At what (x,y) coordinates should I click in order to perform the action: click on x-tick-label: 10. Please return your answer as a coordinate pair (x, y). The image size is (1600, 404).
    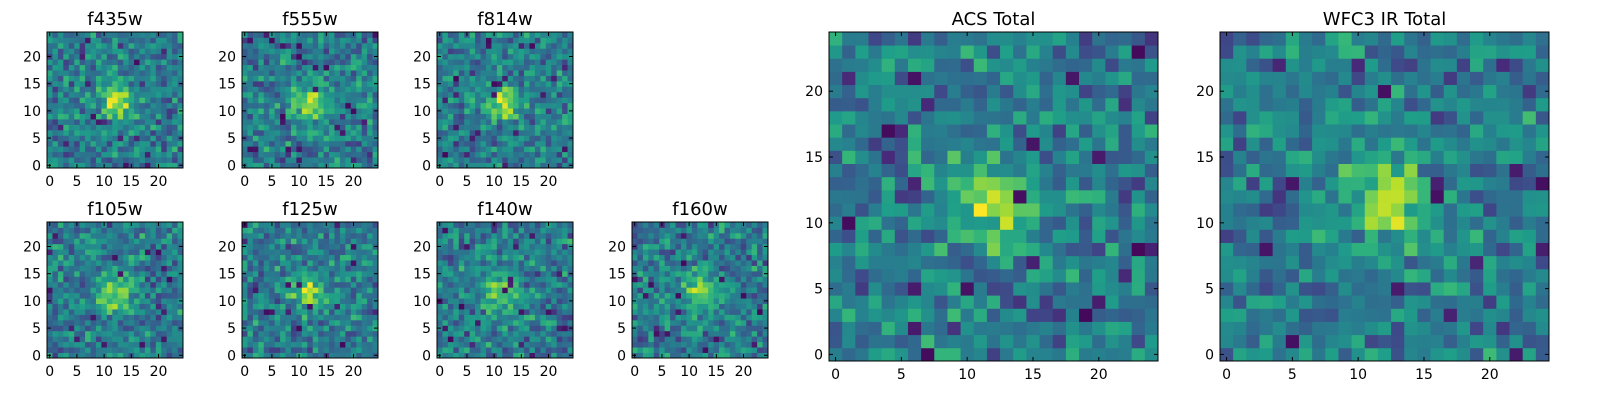
    Looking at the image, I should click on (689, 372).